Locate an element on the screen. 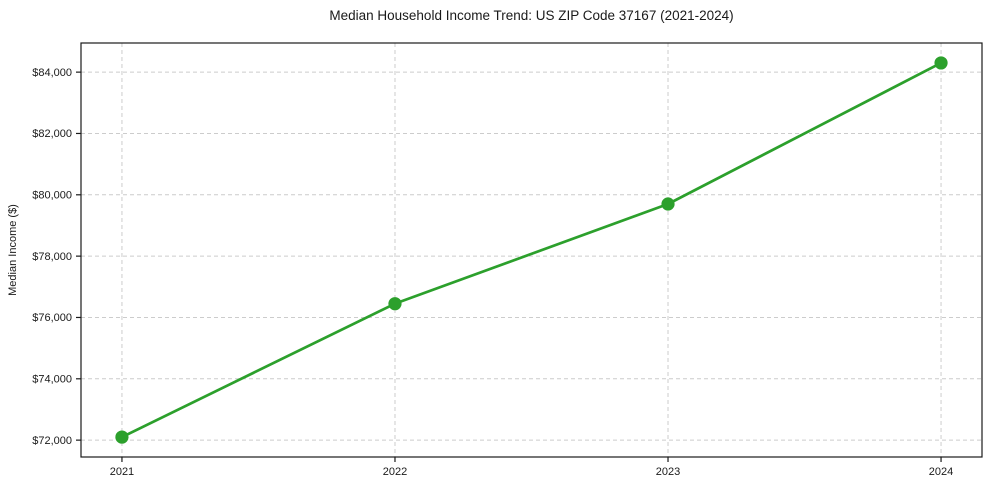  data-point-2024 is located at coordinates (941, 63).